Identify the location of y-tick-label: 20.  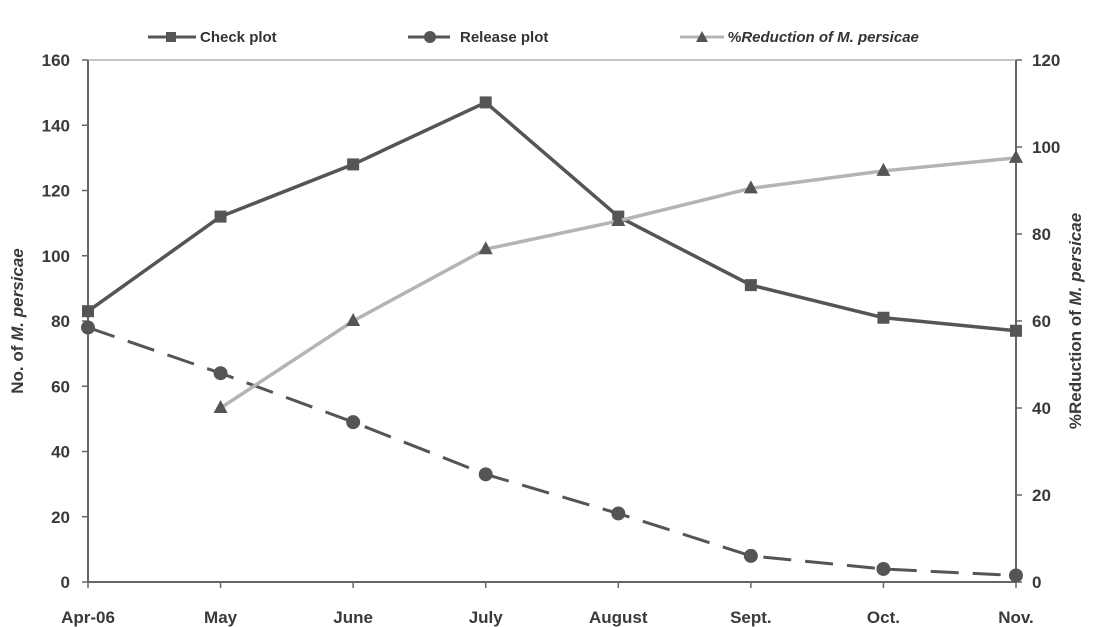
(60, 517).